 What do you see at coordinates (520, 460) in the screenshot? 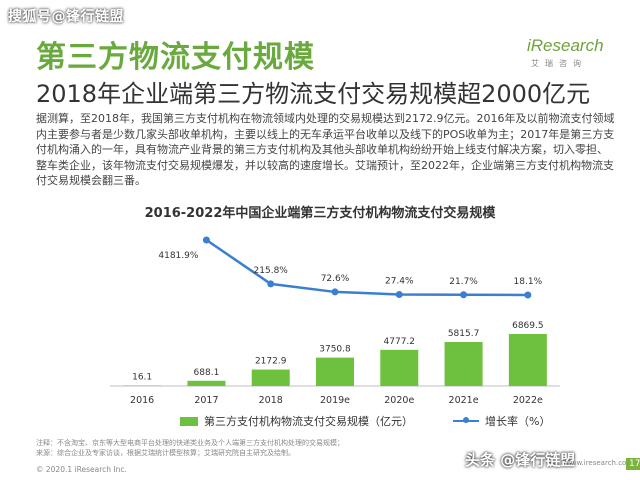
I see `footer-watermark: 头条 @锋行链盟` at bounding box center [520, 460].